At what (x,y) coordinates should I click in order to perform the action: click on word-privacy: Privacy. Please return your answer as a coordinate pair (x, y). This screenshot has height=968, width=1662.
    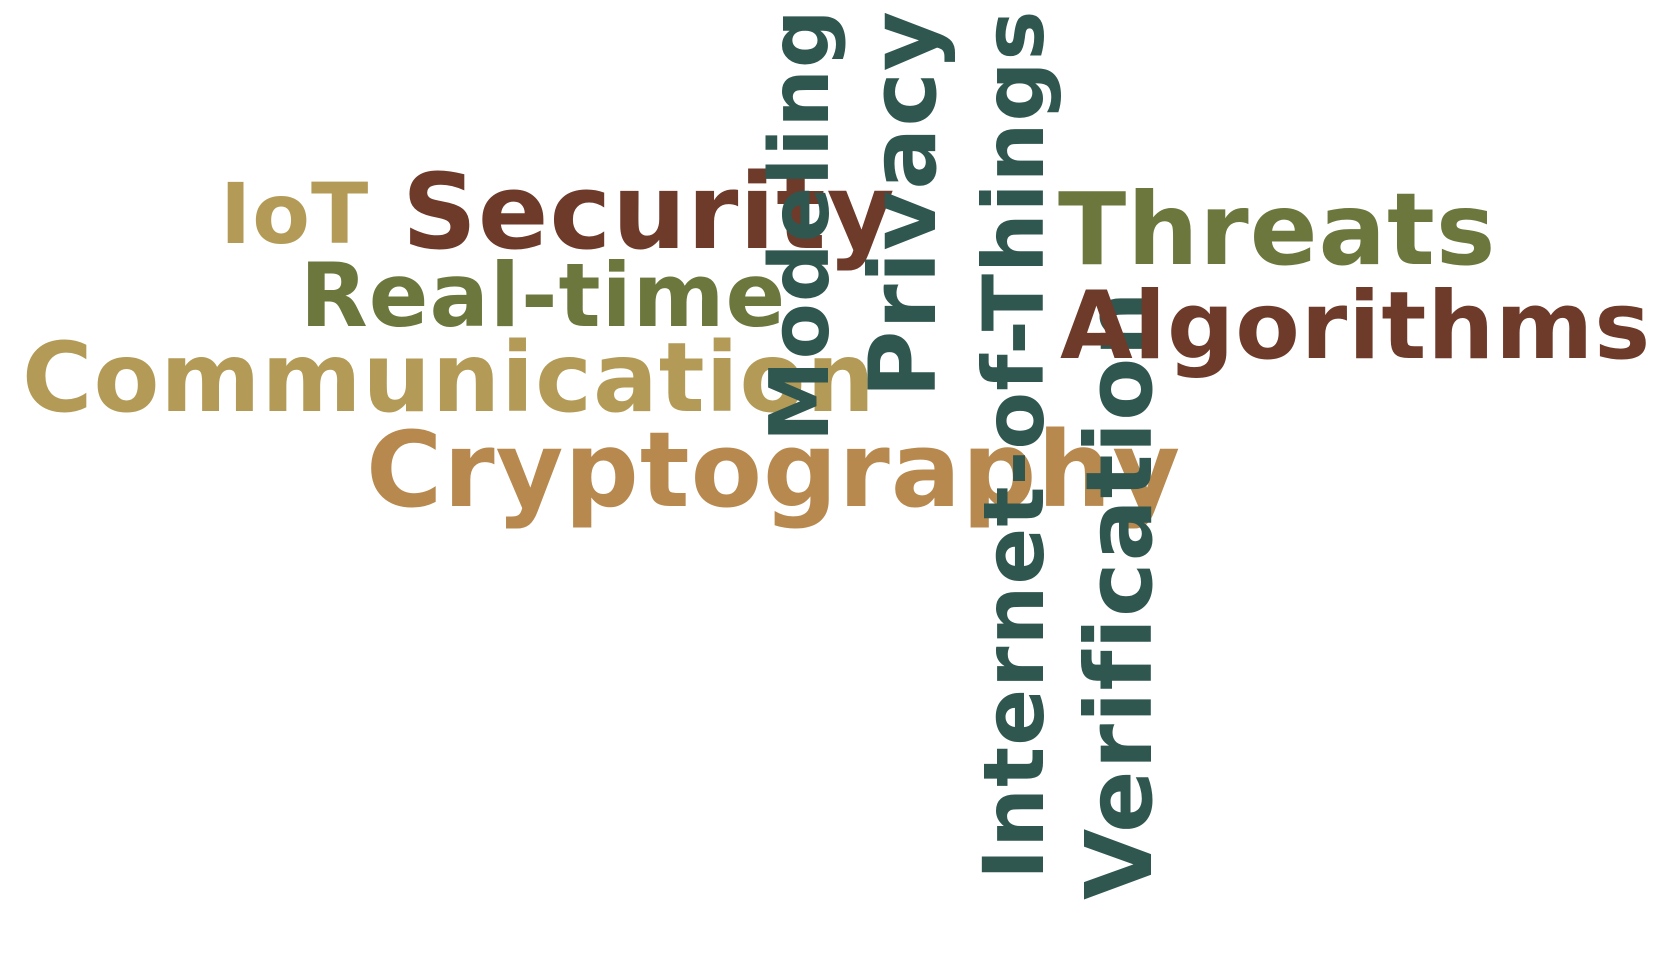
    Looking at the image, I should click on (903, 204).